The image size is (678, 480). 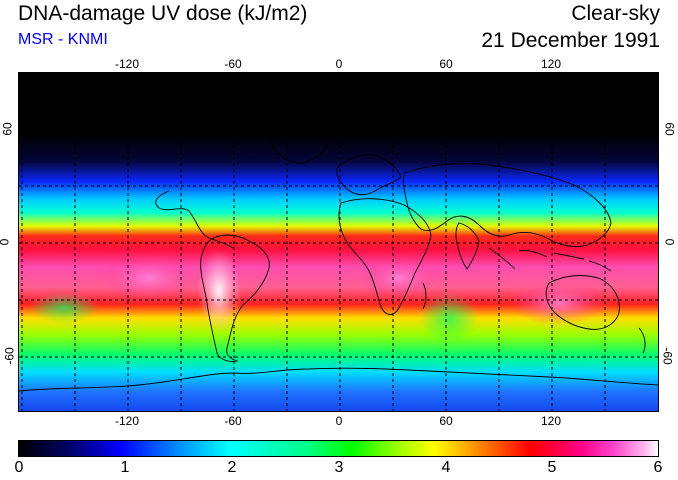 What do you see at coordinates (399, 278) in the screenshot?
I see `africa-hotspot` at bounding box center [399, 278].